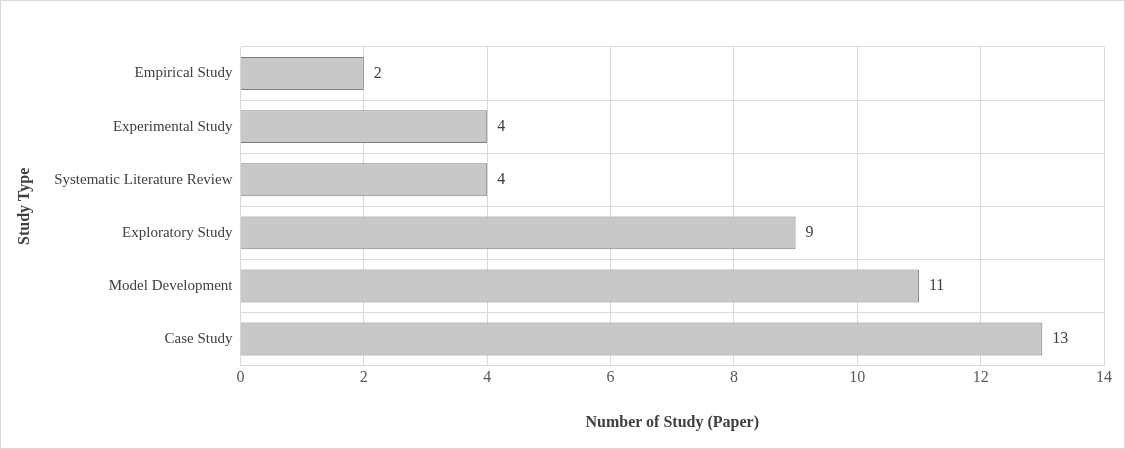  I want to click on y-tick-label: Empirical Study, so click(183, 72).